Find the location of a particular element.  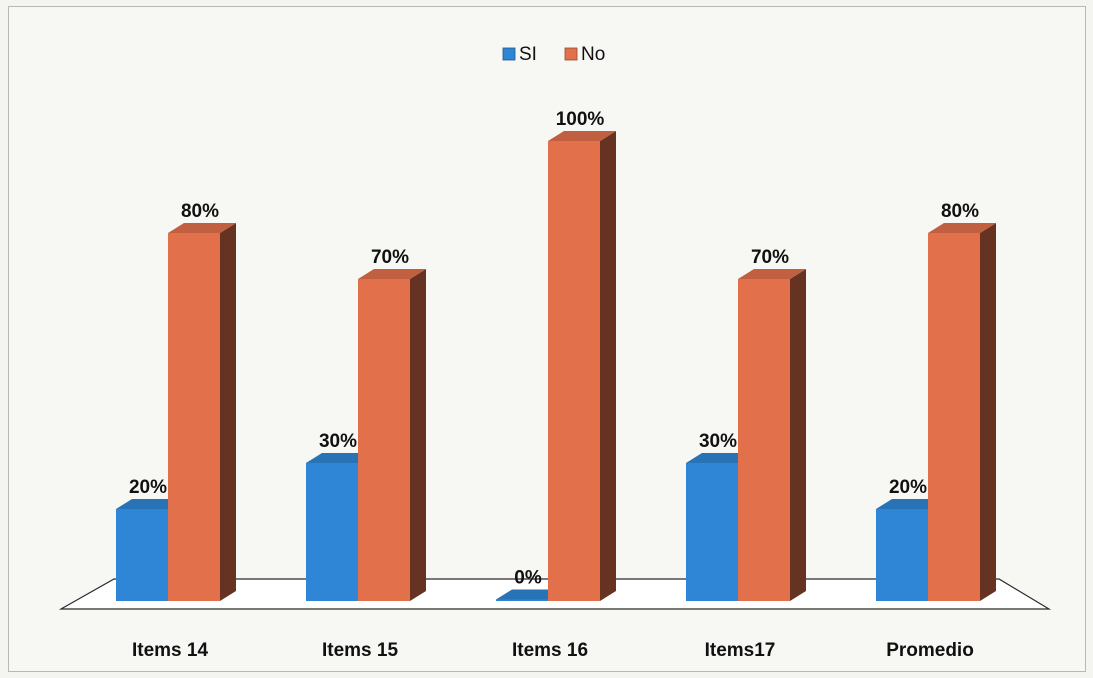

bar-no-items-14-top is located at coordinates (202, 228).